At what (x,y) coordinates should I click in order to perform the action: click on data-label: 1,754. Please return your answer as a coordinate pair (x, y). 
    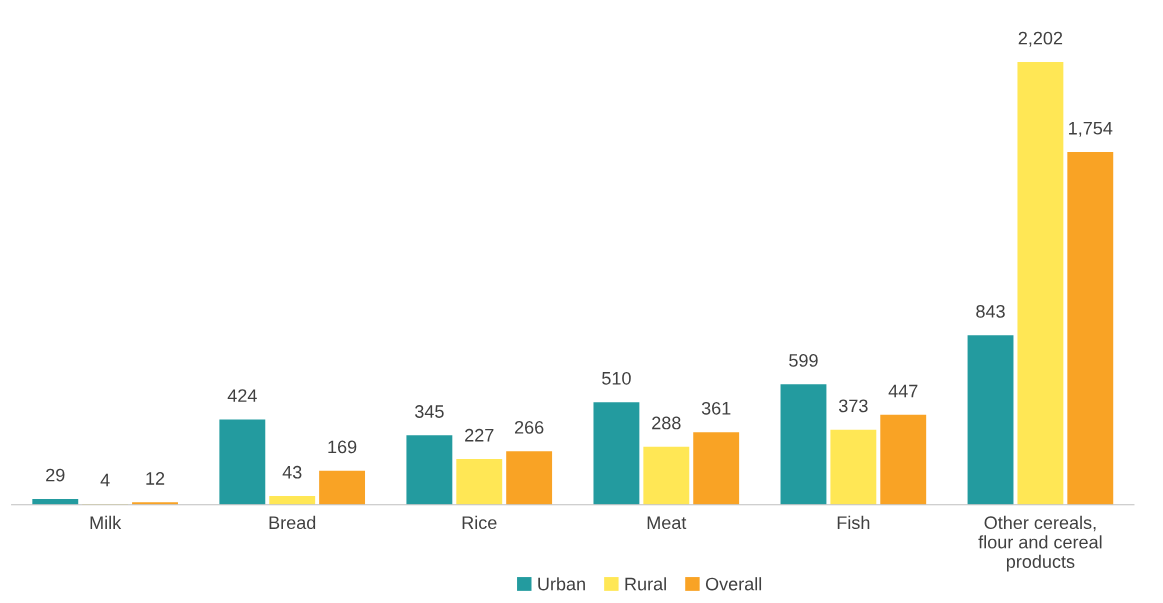
    Looking at the image, I should click on (1091, 129).